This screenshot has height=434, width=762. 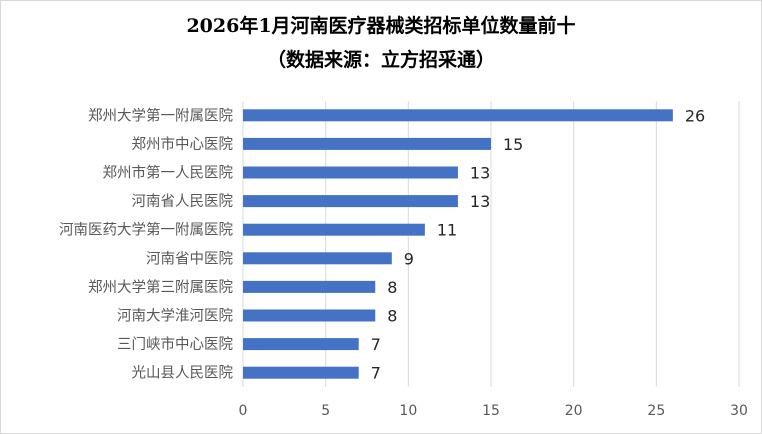 I want to click on data-label-5: 9, so click(x=409, y=258).